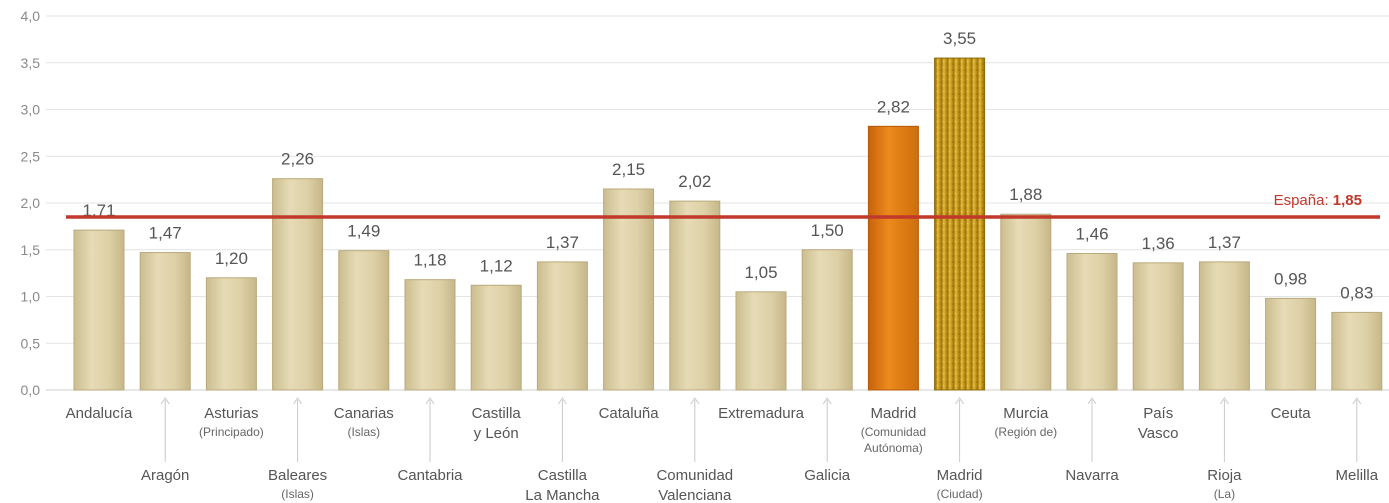 Image resolution: width=1389 pixels, height=503 pixels. Describe the element at coordinates (1091, 233) in the screenshot. I see `value-label: 1,46` at that location.